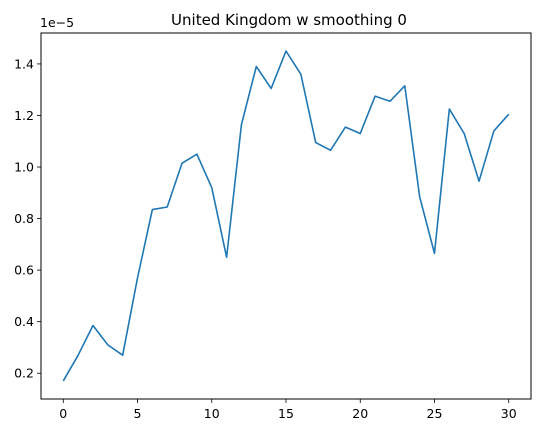 The width and height of the screenshot is (547, 435). I want to click on y-axis-ticks: 0.2 0.4 0.6 0.8 1.0 1.2 1.4, so click(27, 218).